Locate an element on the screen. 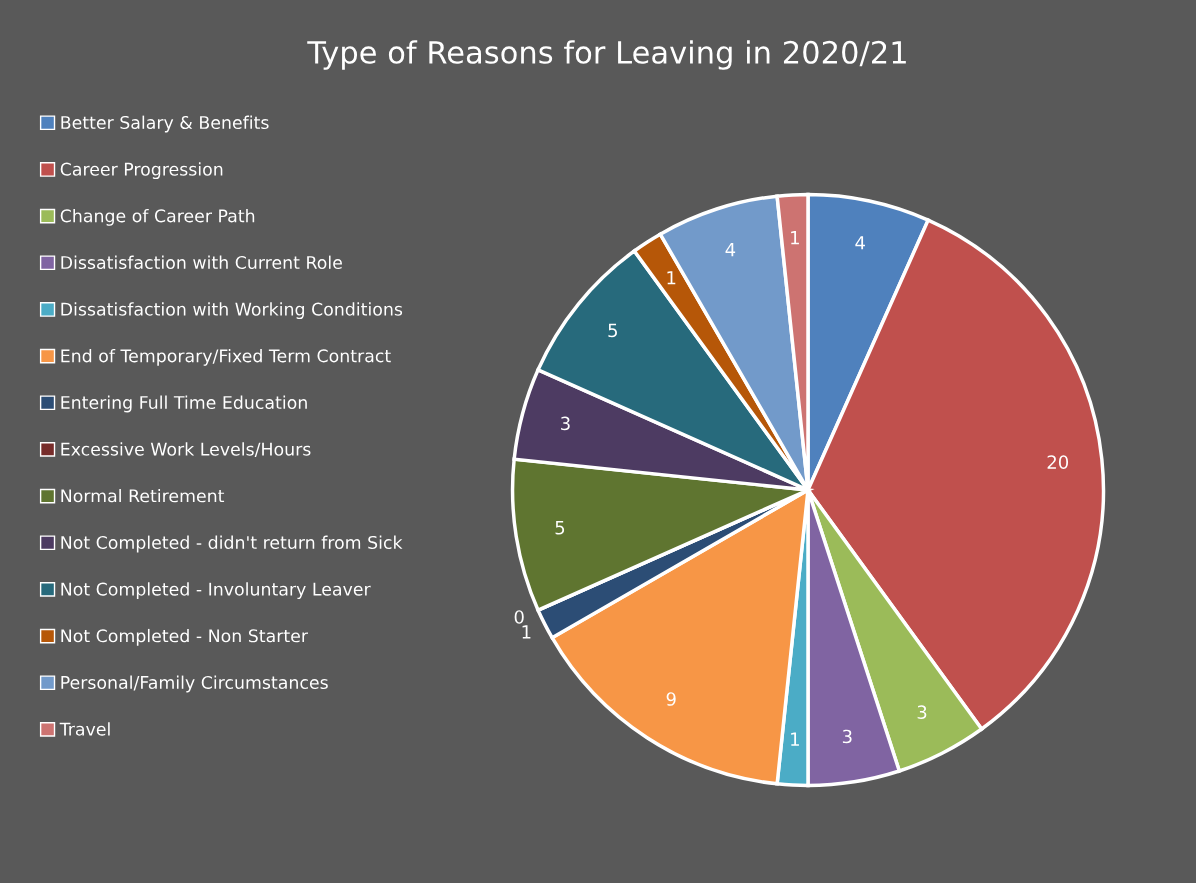  data-label: 20 is located at coordinates (1058, 462).